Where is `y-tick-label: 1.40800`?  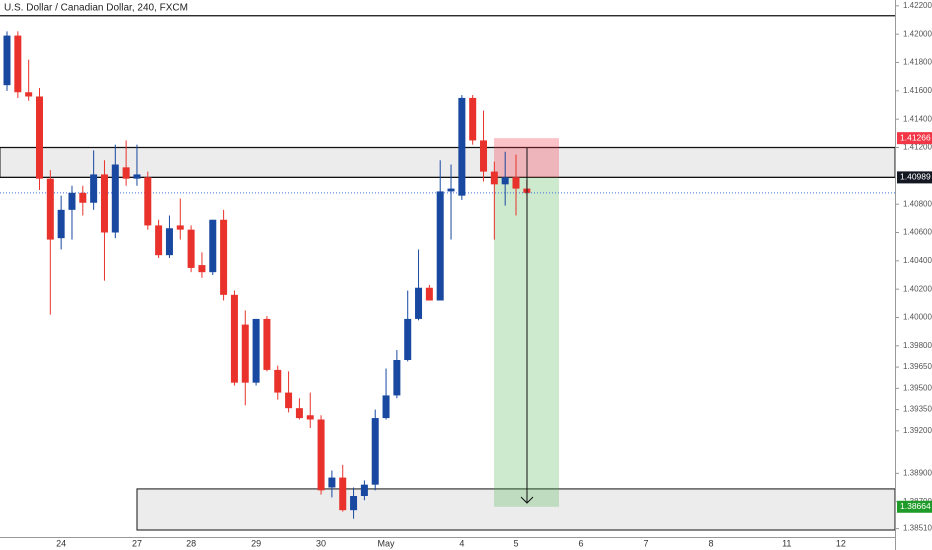
y-tick-label: 1.40800 is located at coordinates (917, 203).